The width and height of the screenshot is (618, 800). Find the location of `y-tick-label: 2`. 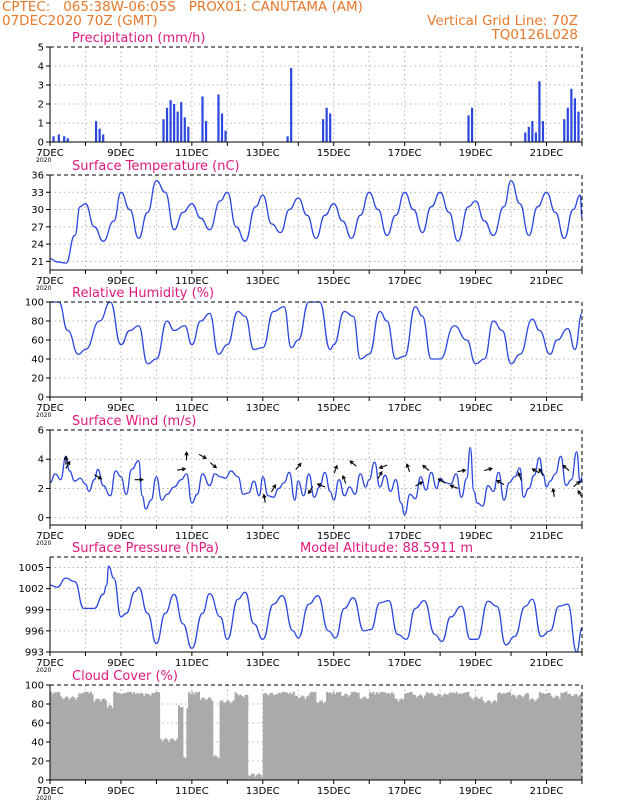

y-tick-label: 2 is located at coordinates (41, 105).